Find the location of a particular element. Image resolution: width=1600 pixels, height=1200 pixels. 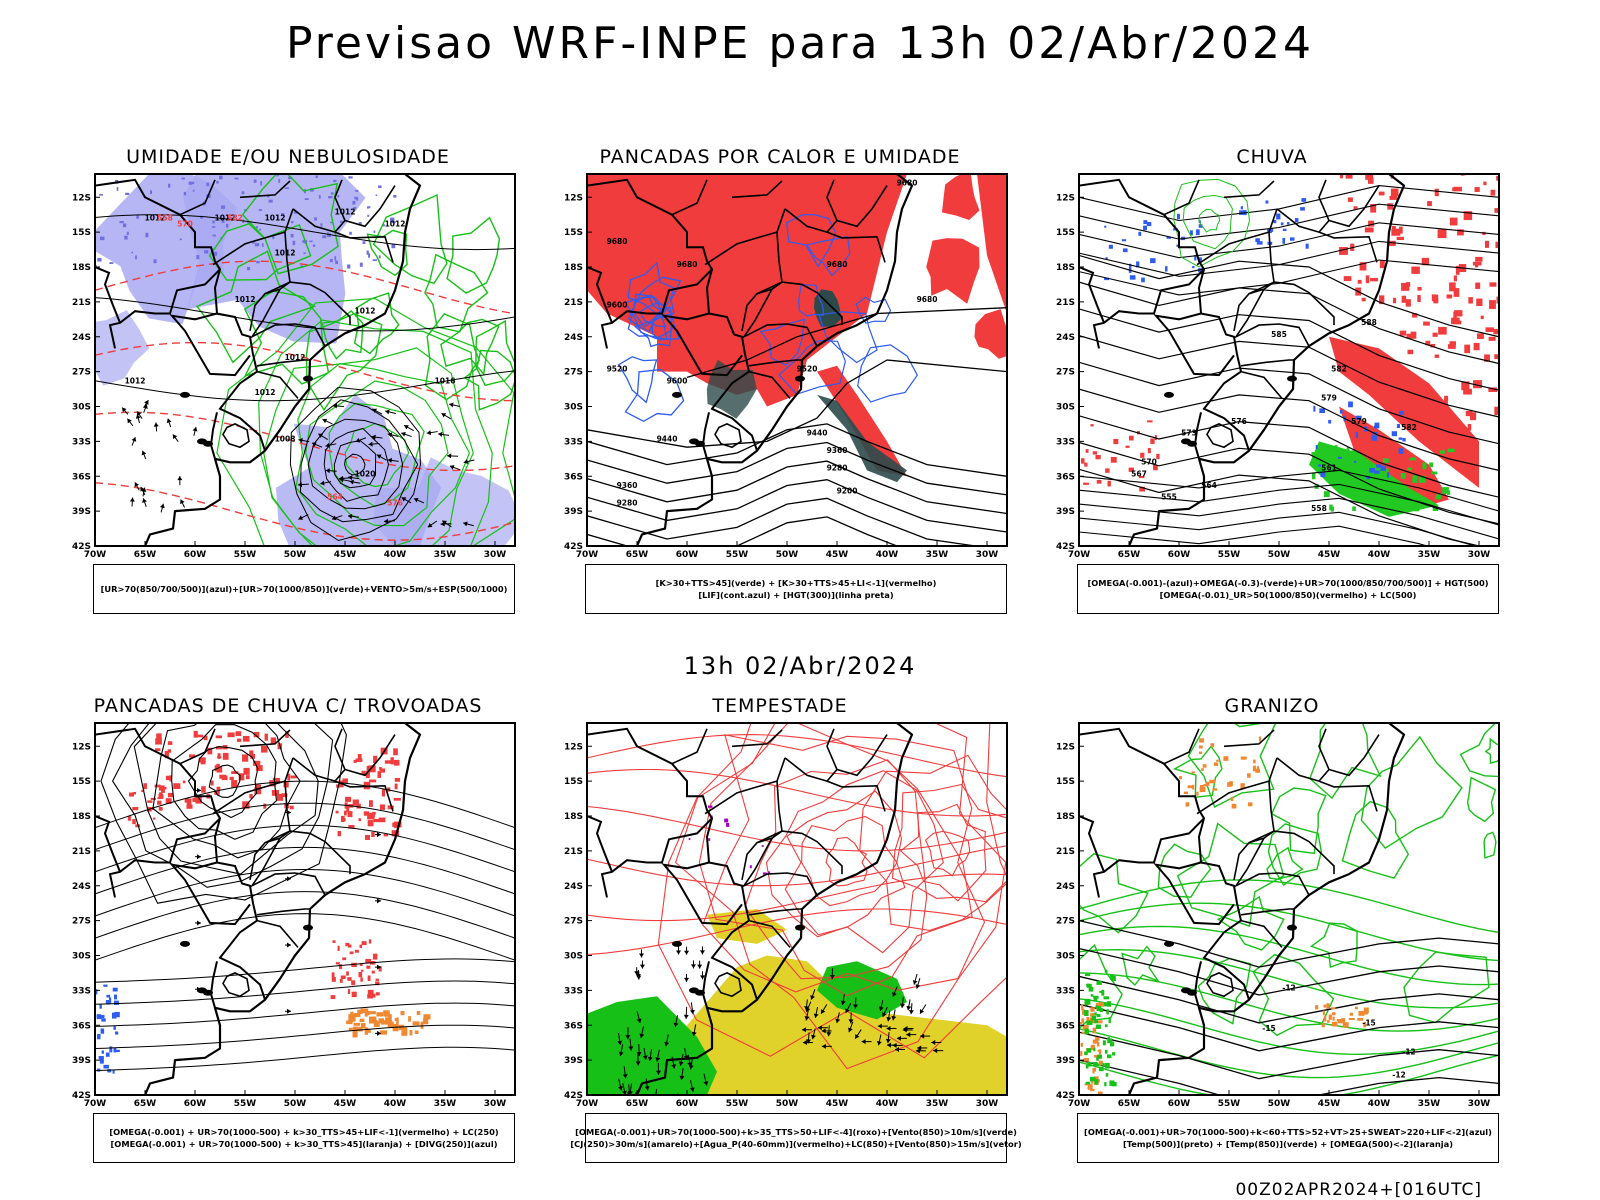

lon-tick-label: 70W is located at coordinates (587, 1104).